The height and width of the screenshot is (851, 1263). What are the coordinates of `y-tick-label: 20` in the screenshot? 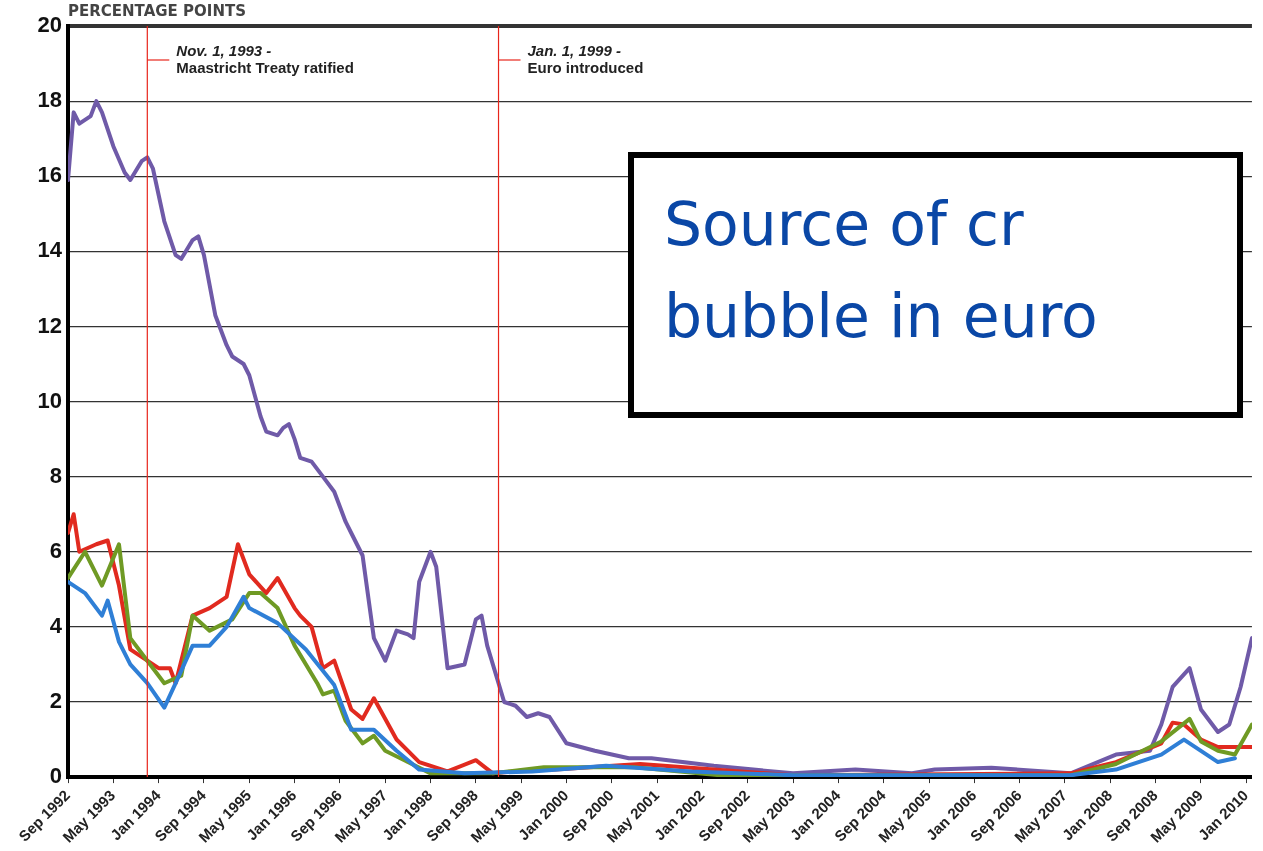 It's located at (49, 25).